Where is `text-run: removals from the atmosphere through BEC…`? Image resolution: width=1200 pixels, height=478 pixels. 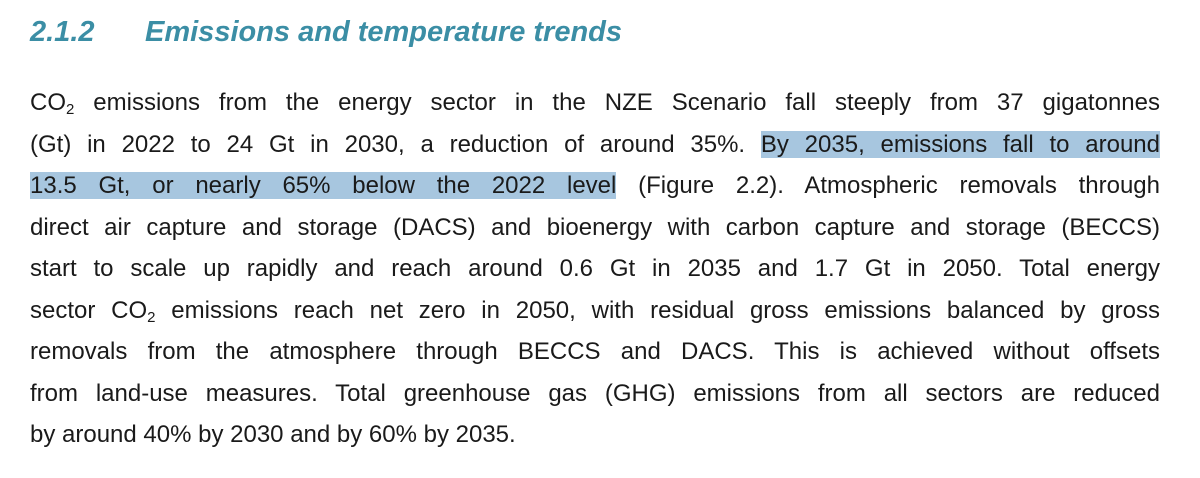 text-run: removals from the atmosphere through BEC… is located at coordinates (595, 351).